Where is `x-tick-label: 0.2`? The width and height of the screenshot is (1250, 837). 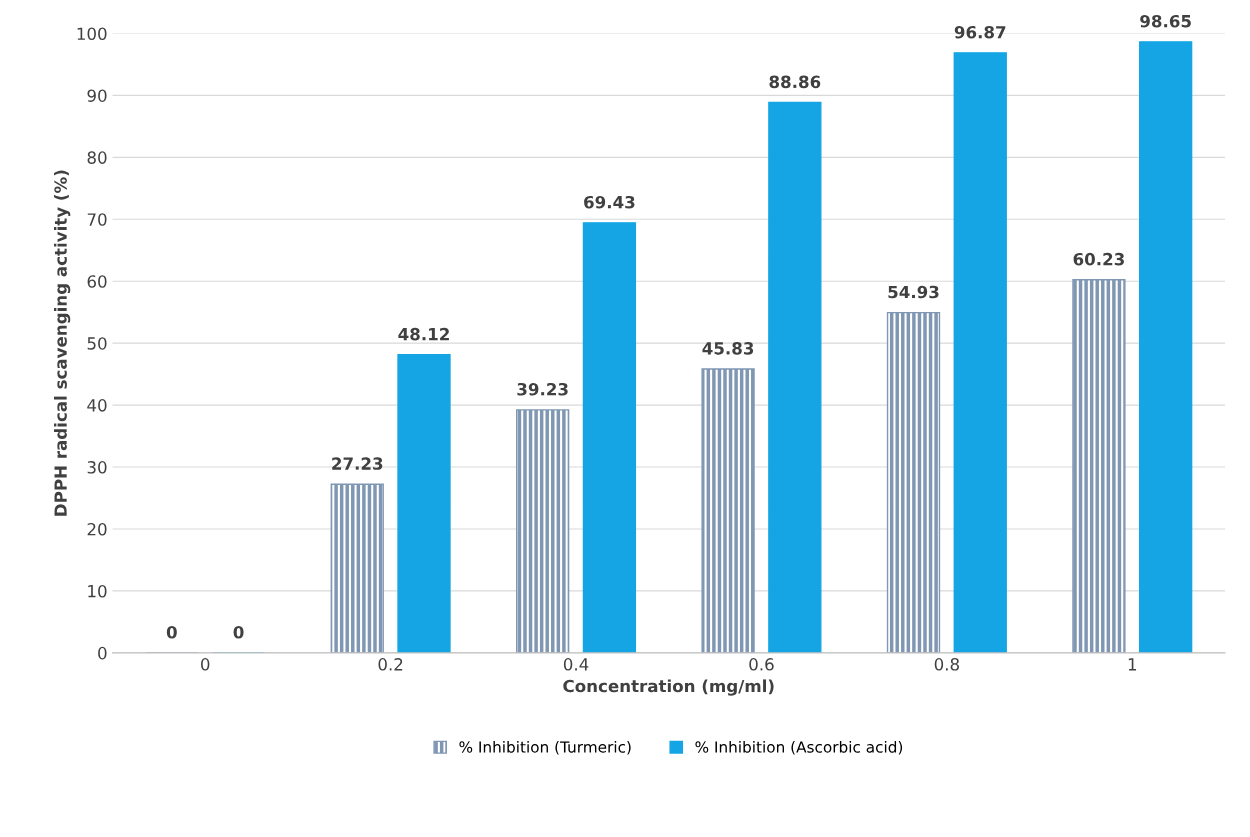
x-tick-label: 0.2 is located at coordinates (390, 664).